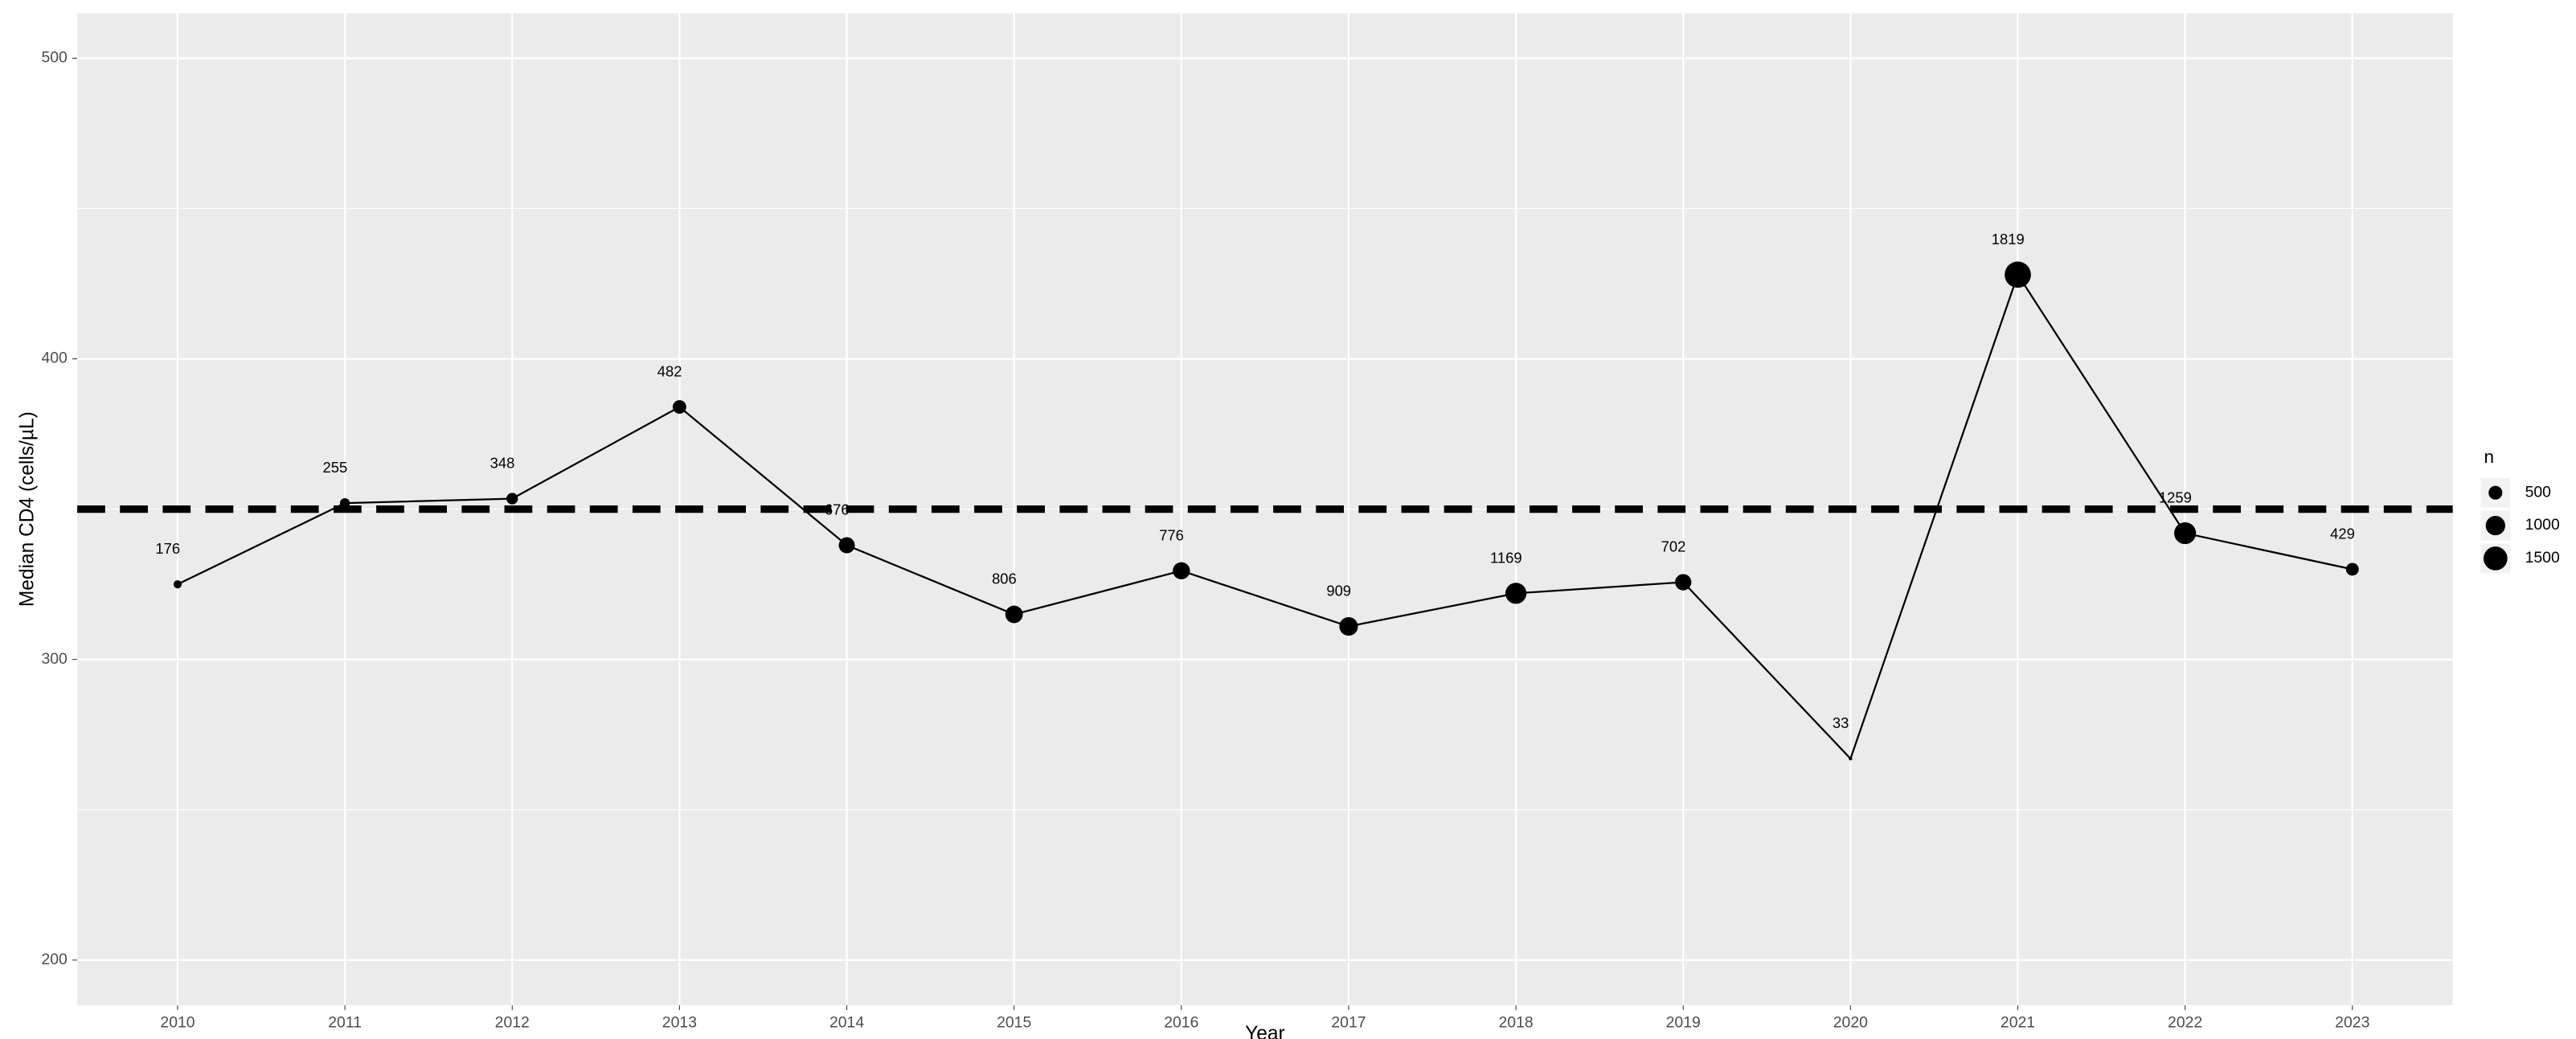 This screenshot has height=1039, width=2576. I want to click on x-tick-label: 2022, so click(2185, 1023).